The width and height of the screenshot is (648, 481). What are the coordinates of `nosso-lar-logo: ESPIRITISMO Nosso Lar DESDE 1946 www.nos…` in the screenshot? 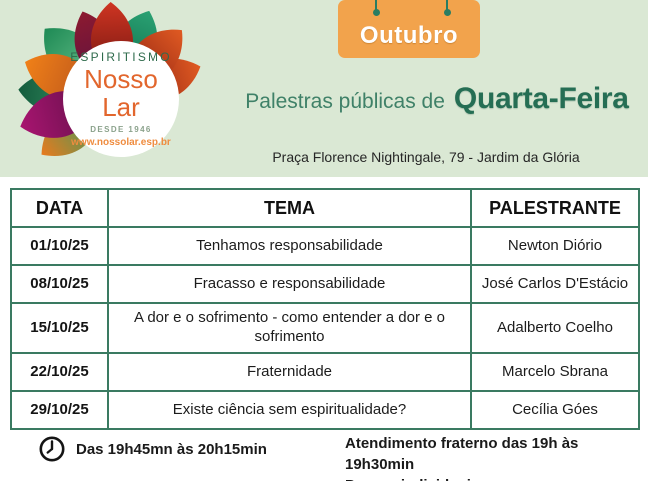 It's located at (115, 85).